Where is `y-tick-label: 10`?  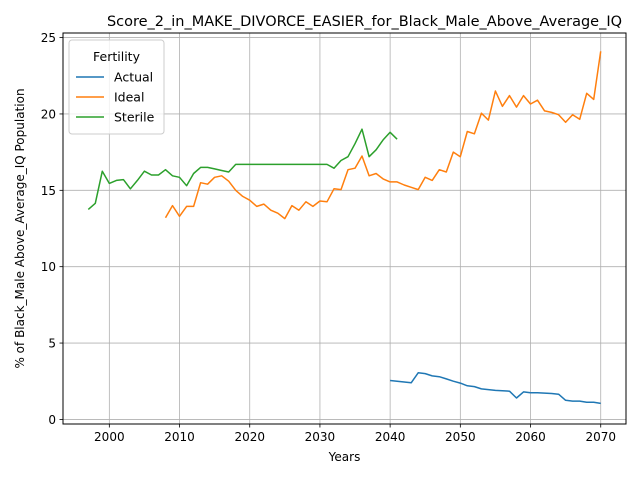 y-tick-label: 10 is located at coordinates (48, 267).